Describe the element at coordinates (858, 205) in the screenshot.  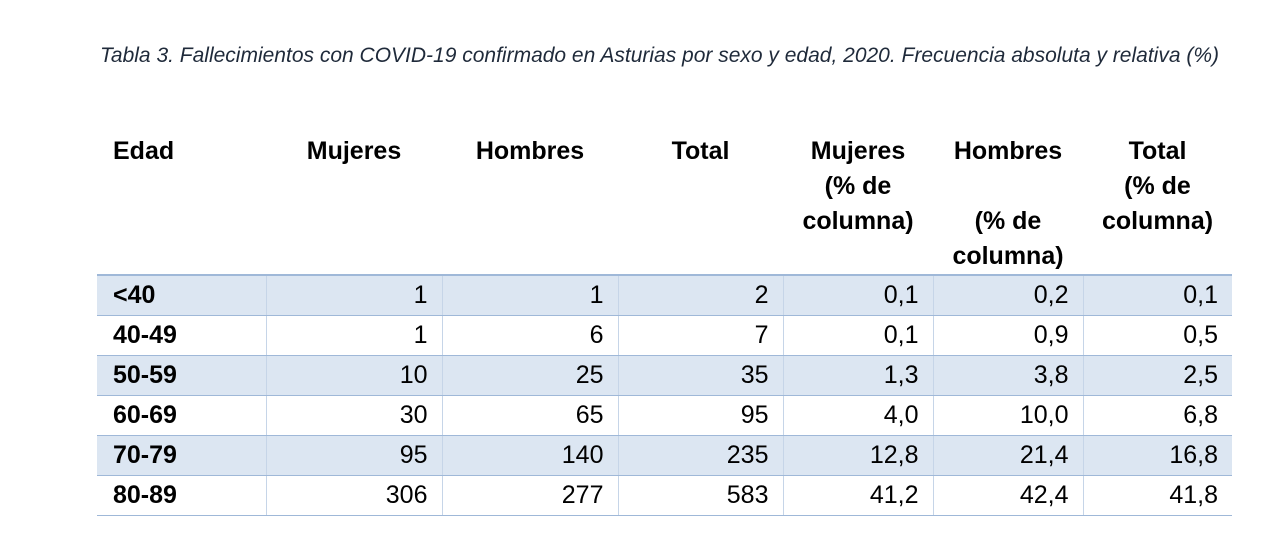
I see `header-mujeres-pct: Mujeres (% de columna)` at that location.